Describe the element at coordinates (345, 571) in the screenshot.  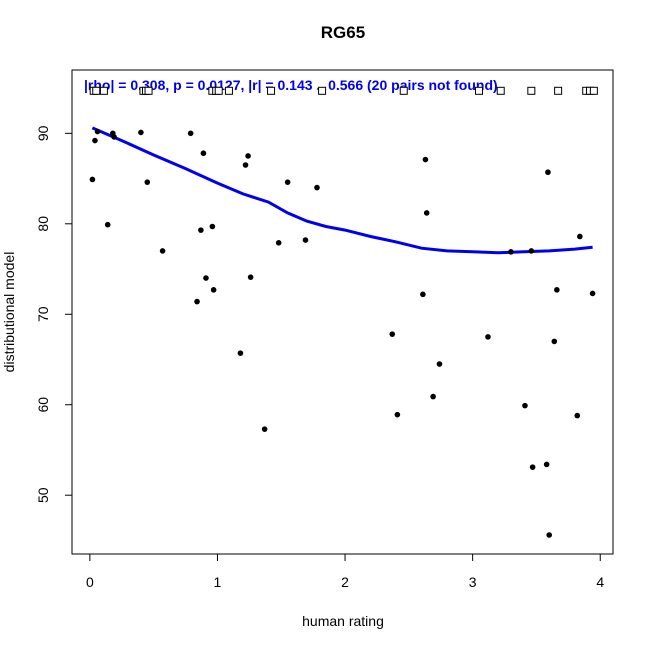
I see `x-axis: 0 1 2 3 4` at that location.